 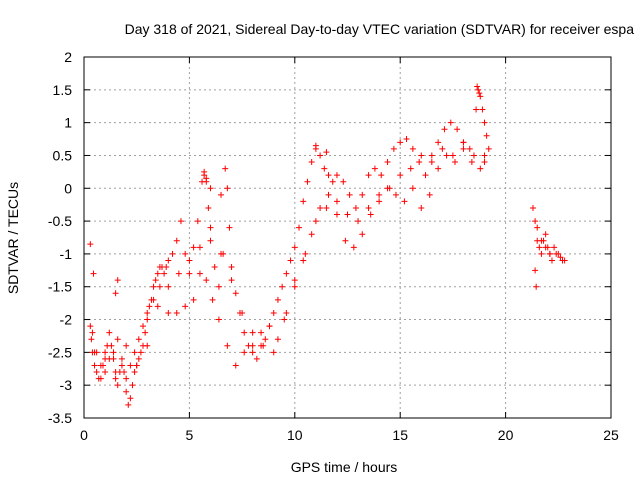 What do you see at coordinates (506, 435) in the screenshot?
I see `x-tick-label: 20` at bounding box center [506, 435].